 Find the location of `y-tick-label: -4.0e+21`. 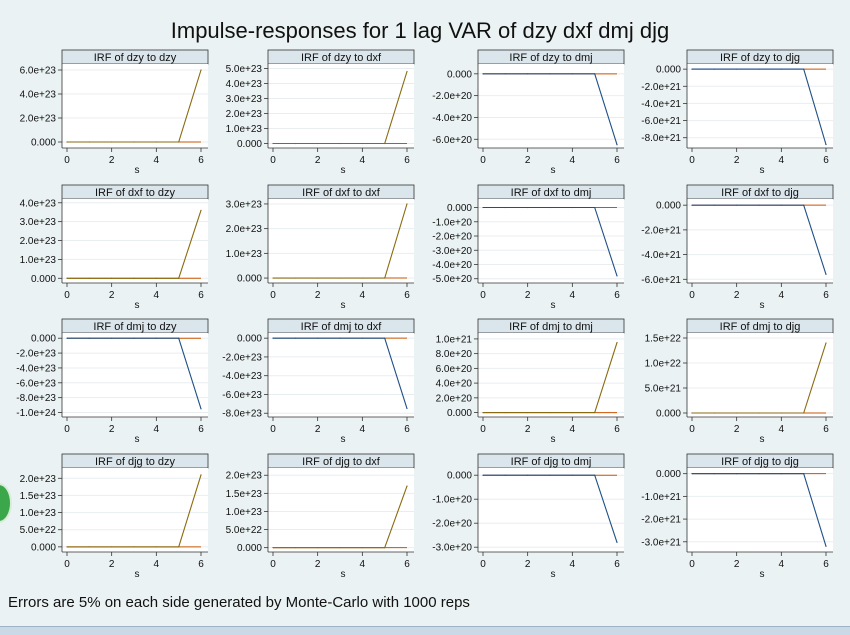

y-tick-label: -4.0e+21 is located at coordinates (661, 255).